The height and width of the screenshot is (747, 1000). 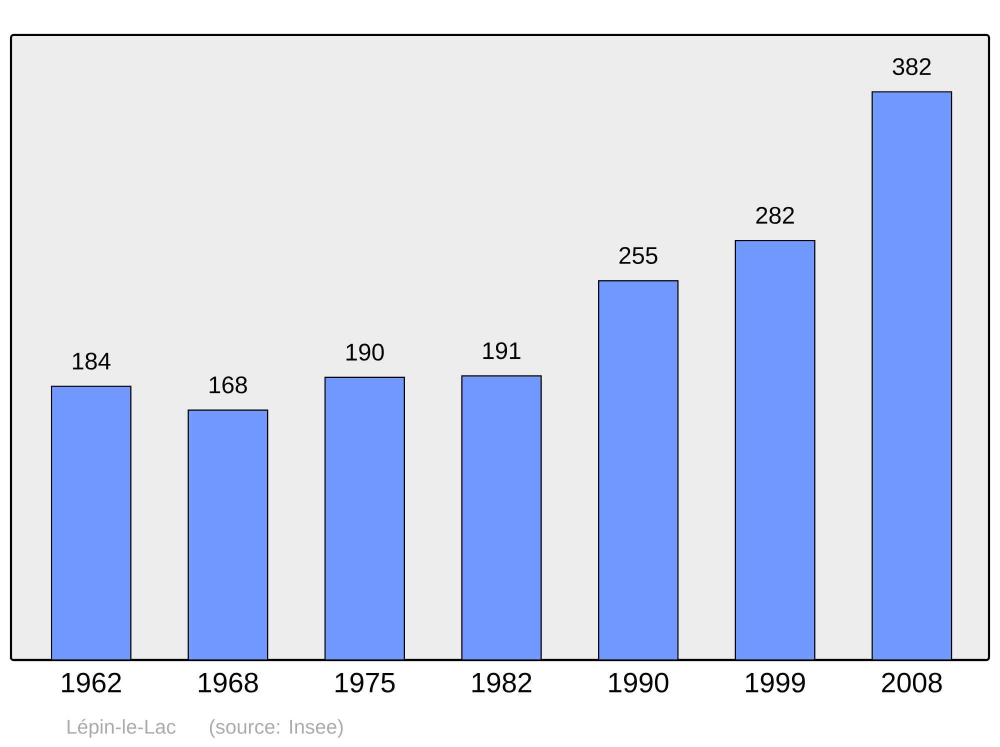 What do you see at coordinates (91, 682) in the screenshot?
I see `x-tick-label: 1962` at bounding box center [91, 682].